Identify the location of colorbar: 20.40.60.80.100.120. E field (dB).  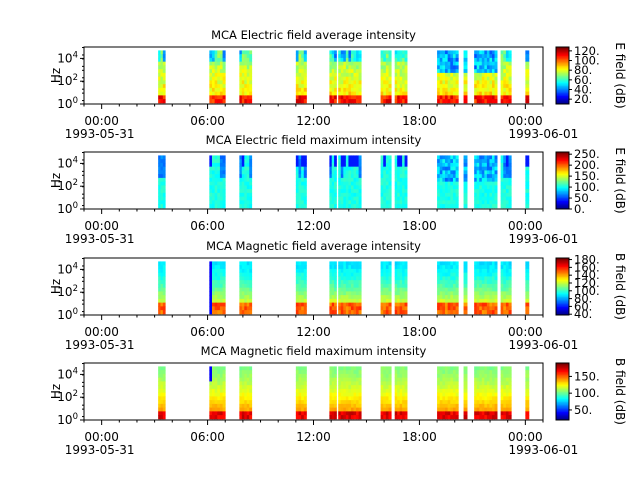
(591, 75).